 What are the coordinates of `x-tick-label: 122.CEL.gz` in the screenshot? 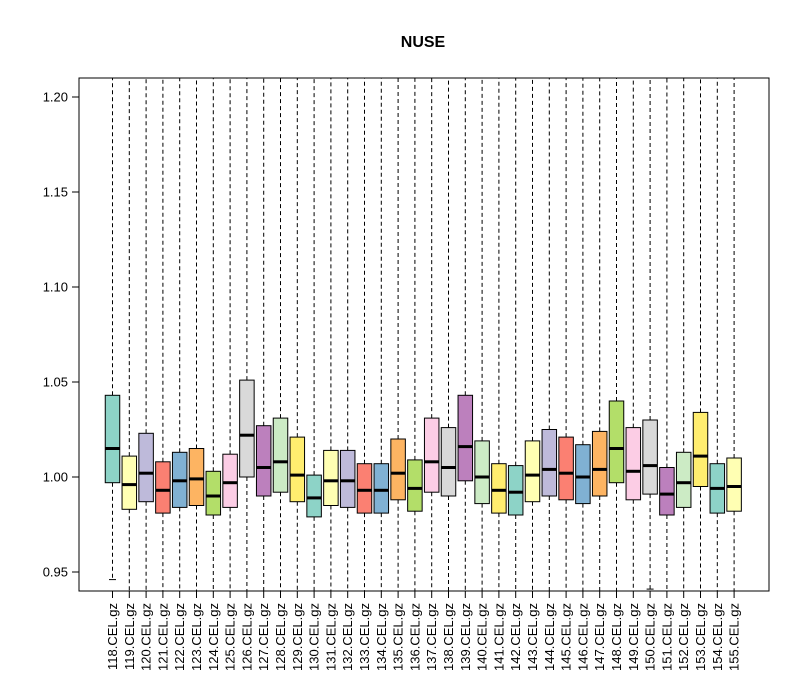 It's located at (179, 637).